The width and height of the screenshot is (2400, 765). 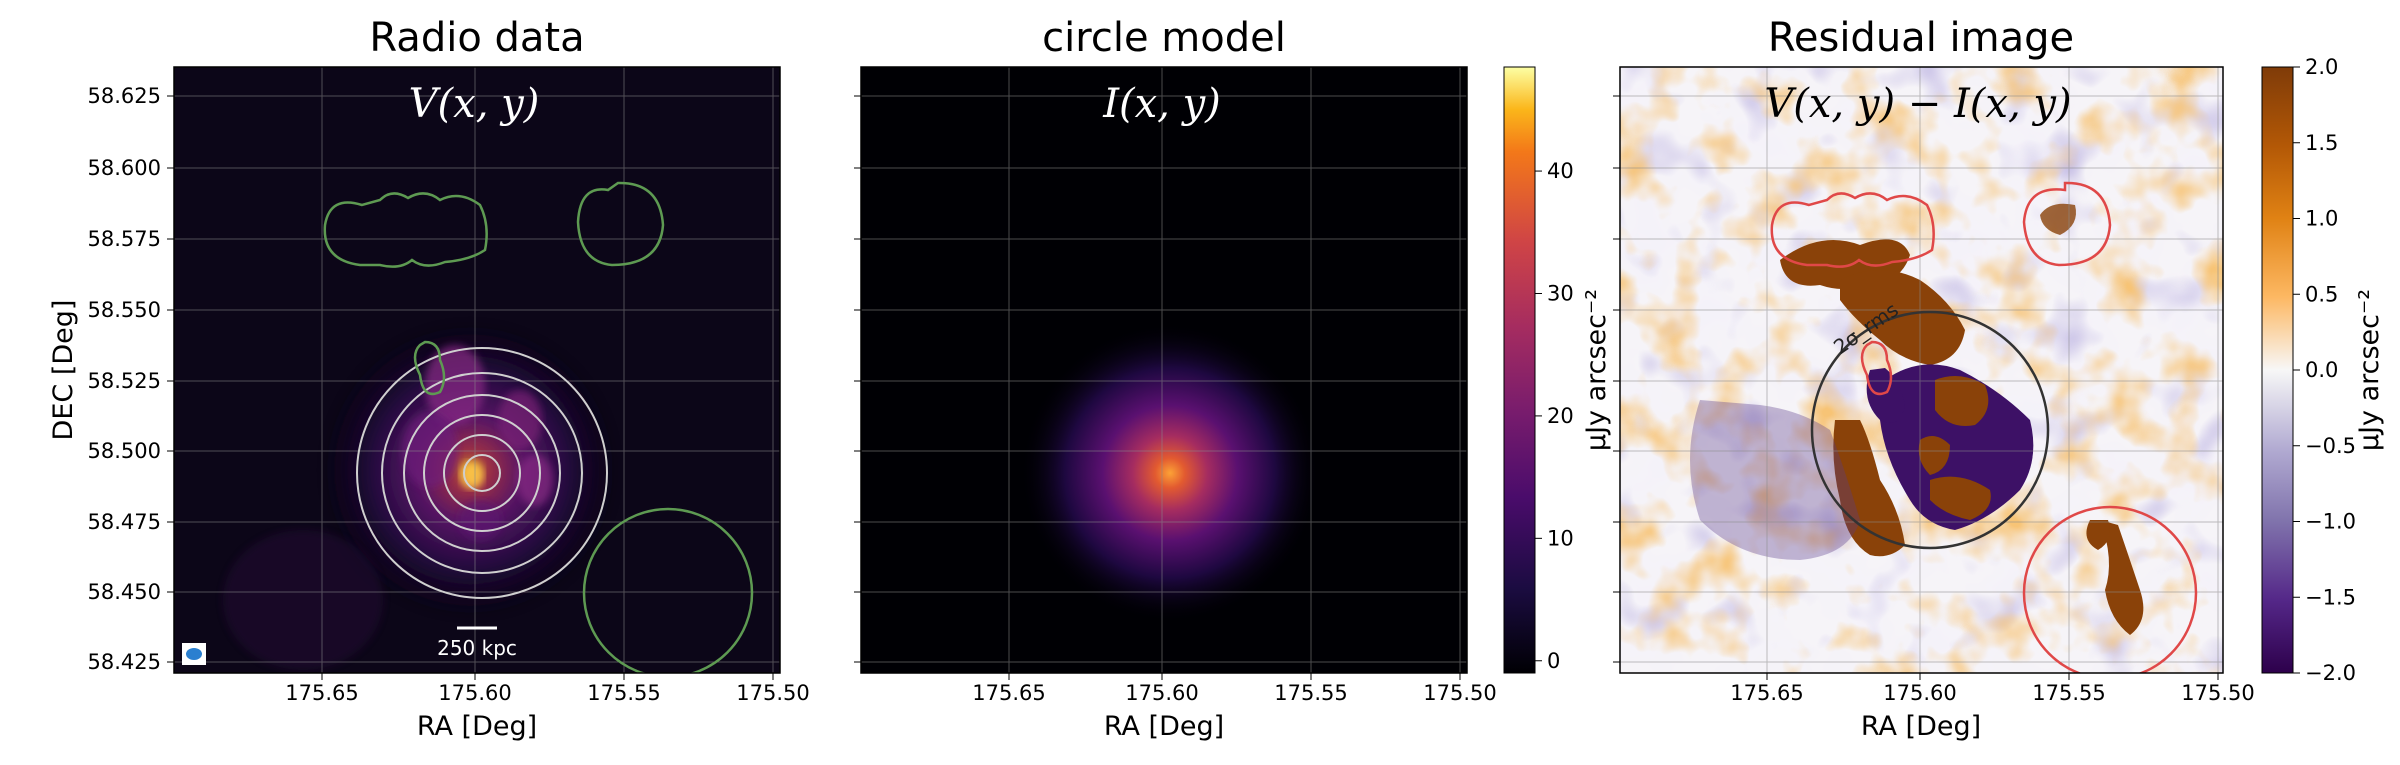 What do you see at coordinates (2321, 67) in the screenshot?
I see `colorbar-tick-label: 2.0` at bounding box center [2321, 67].